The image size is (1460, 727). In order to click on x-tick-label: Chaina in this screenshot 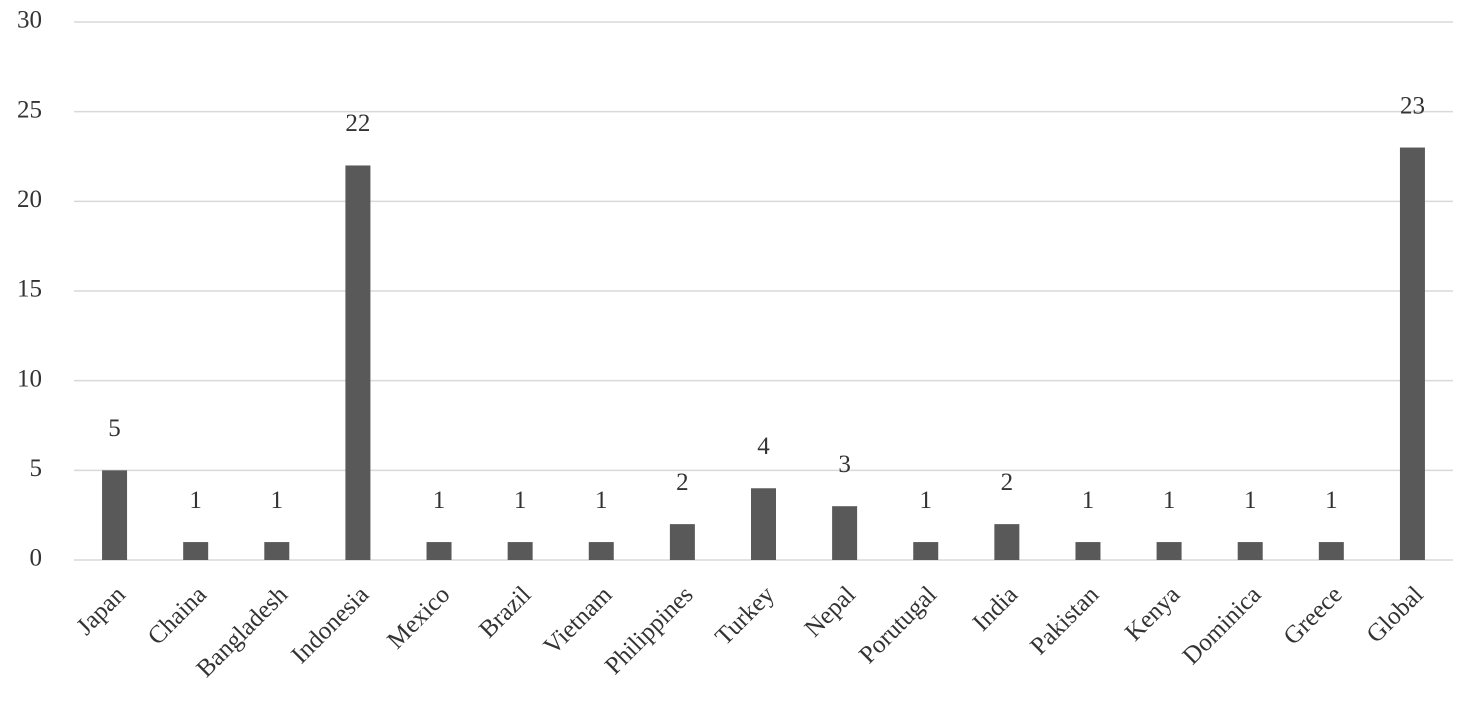, I will do `click(177, 615)`.